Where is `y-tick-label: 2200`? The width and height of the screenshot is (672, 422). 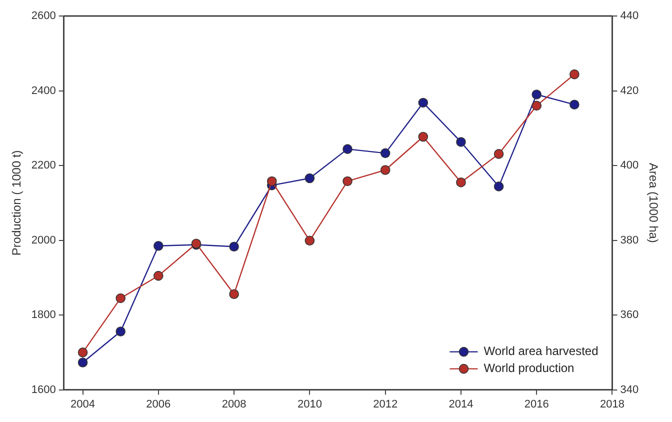 y-tick-label: 2200 is located at coordinates (43, 166).